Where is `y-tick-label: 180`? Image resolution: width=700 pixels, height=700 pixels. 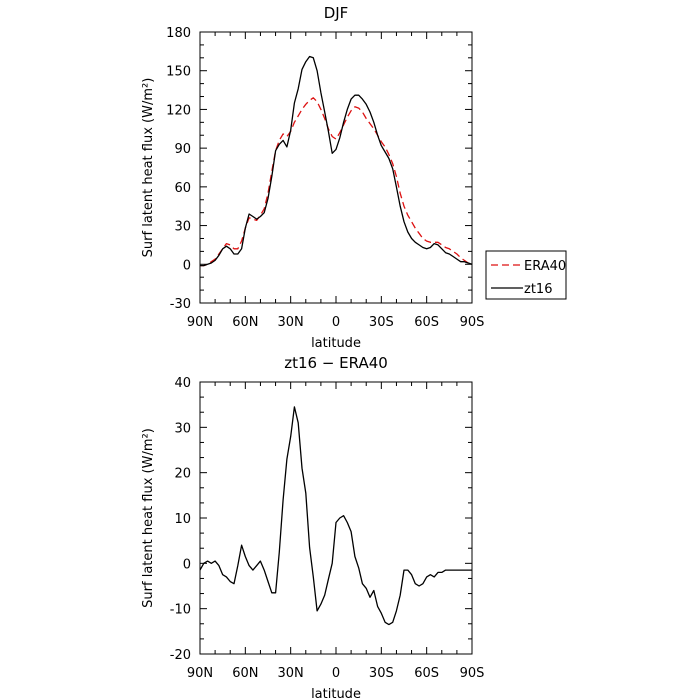
y-tick-label: 180 is located at coordinates (178, 33).